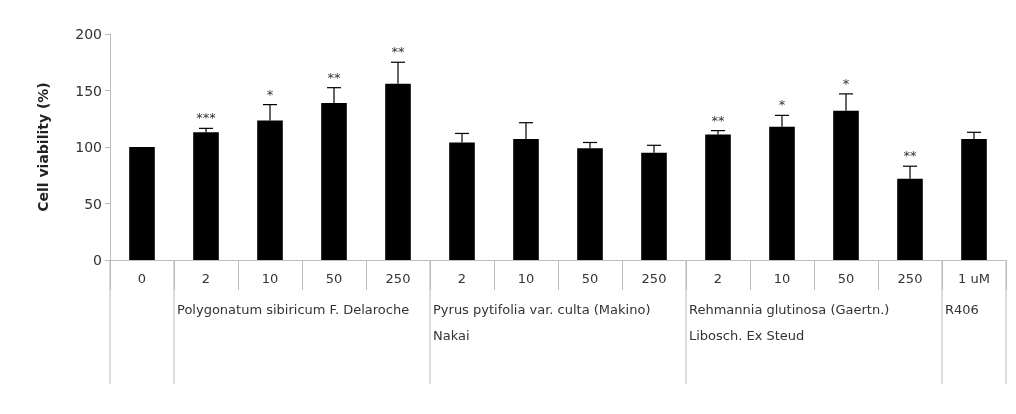 The image size is (1016, 414). I want to click on y-tick-label: 100, so click(88, 147).